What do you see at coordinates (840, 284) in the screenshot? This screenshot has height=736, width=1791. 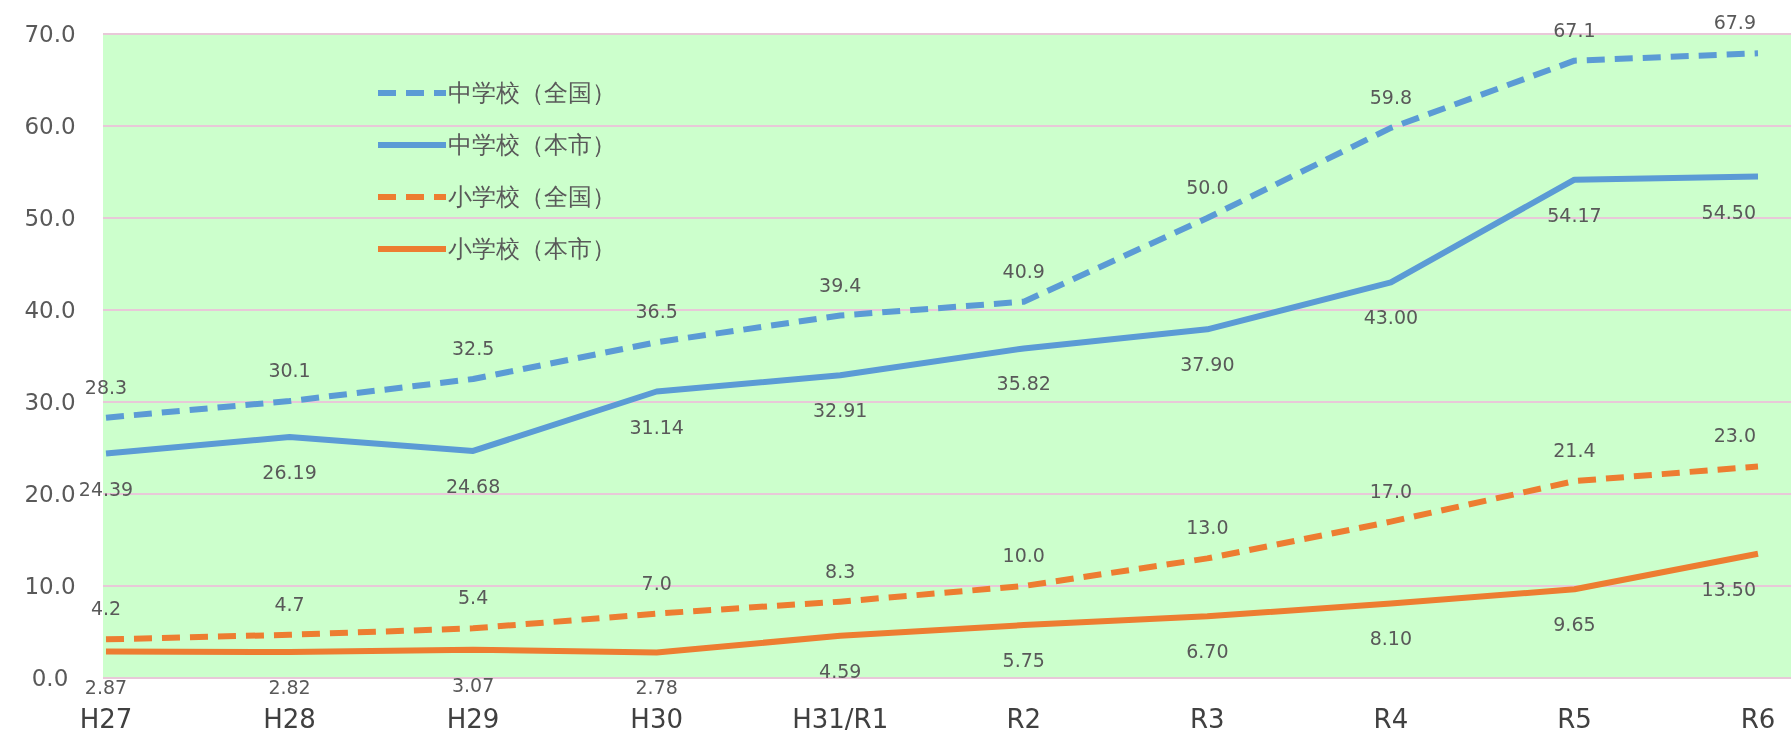 I see `data-label: 39.4` at bounding box center [840, 284].